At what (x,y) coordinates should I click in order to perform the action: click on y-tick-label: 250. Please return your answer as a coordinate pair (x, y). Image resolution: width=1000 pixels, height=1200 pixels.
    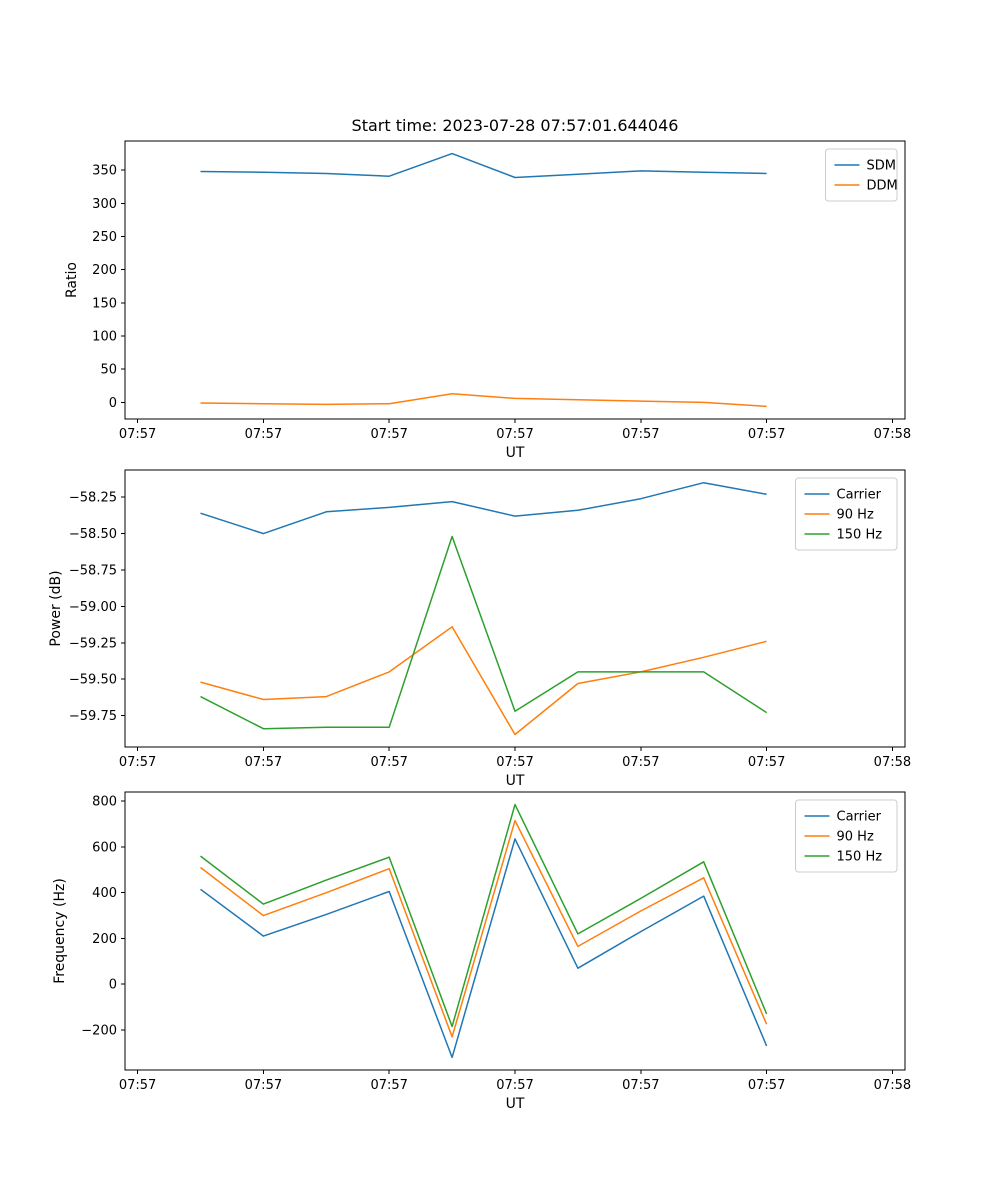
    Looking at the image, I should click on (104, 237).